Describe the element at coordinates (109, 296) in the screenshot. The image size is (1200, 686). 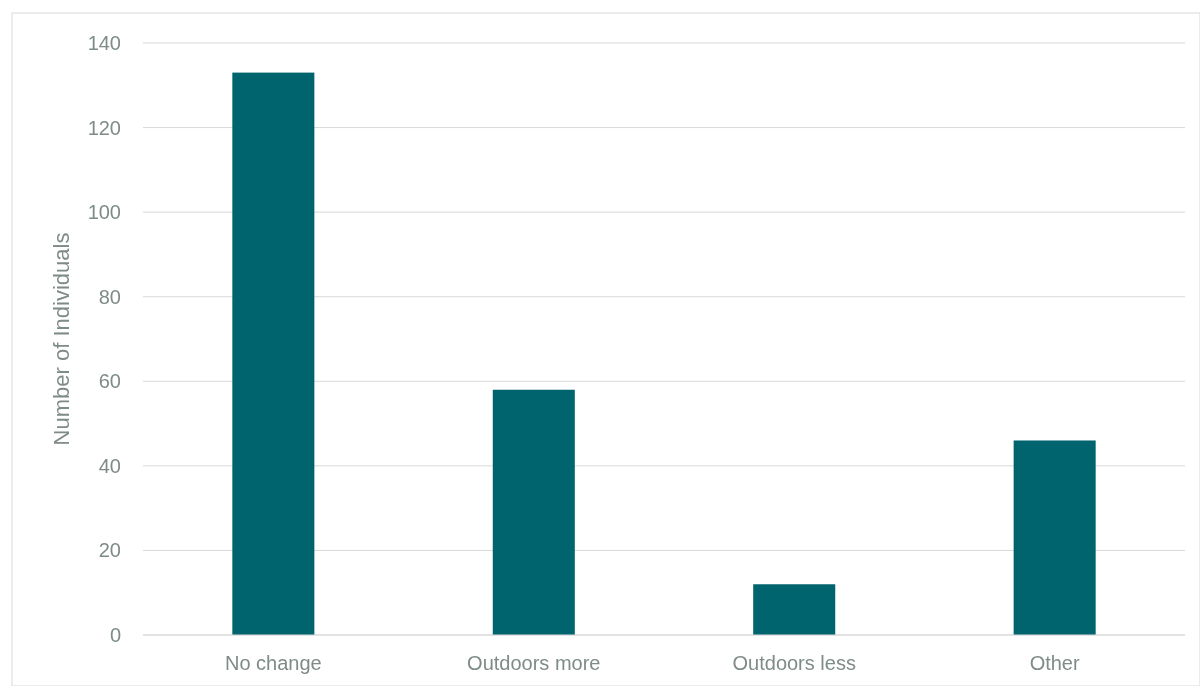
I see `y-tick-label: 80` at that location.